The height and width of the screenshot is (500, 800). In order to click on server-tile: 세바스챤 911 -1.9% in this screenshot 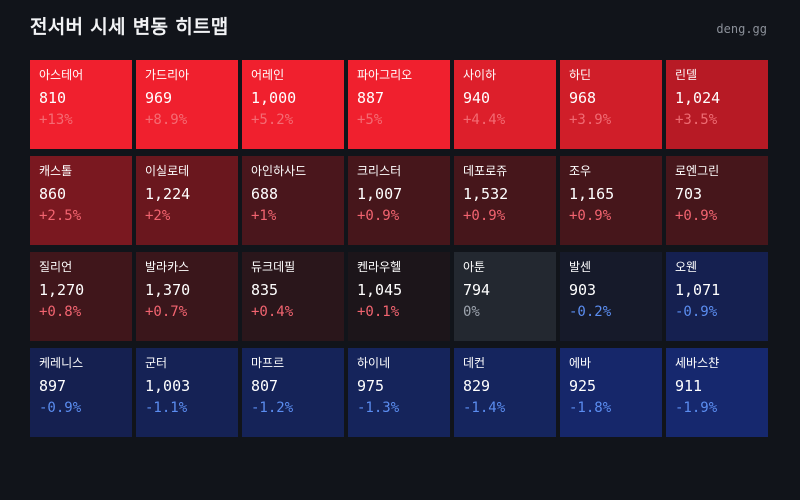, I will do `click(717, 392)`.